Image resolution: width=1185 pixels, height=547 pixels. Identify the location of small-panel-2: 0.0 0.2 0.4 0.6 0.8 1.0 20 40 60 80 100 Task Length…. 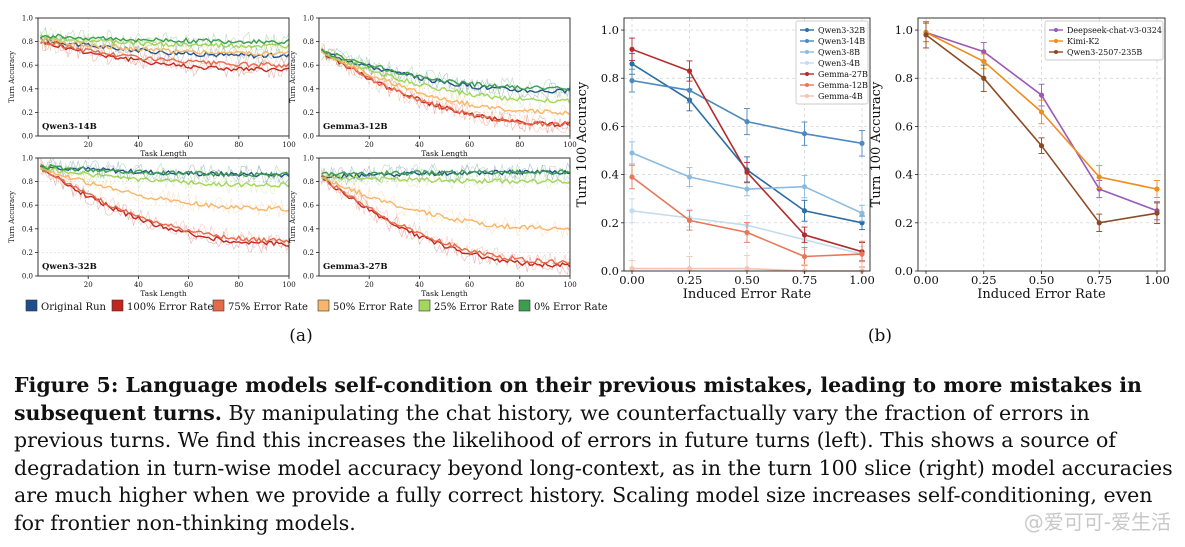
(433, 87).